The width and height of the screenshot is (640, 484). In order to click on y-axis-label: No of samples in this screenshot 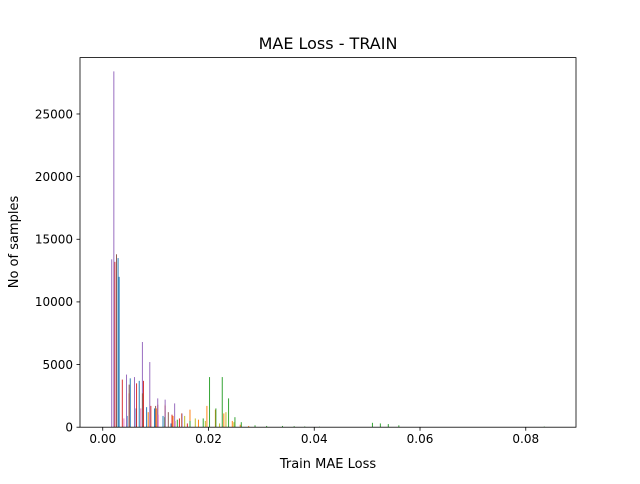, I will do `click(14, 242)`.